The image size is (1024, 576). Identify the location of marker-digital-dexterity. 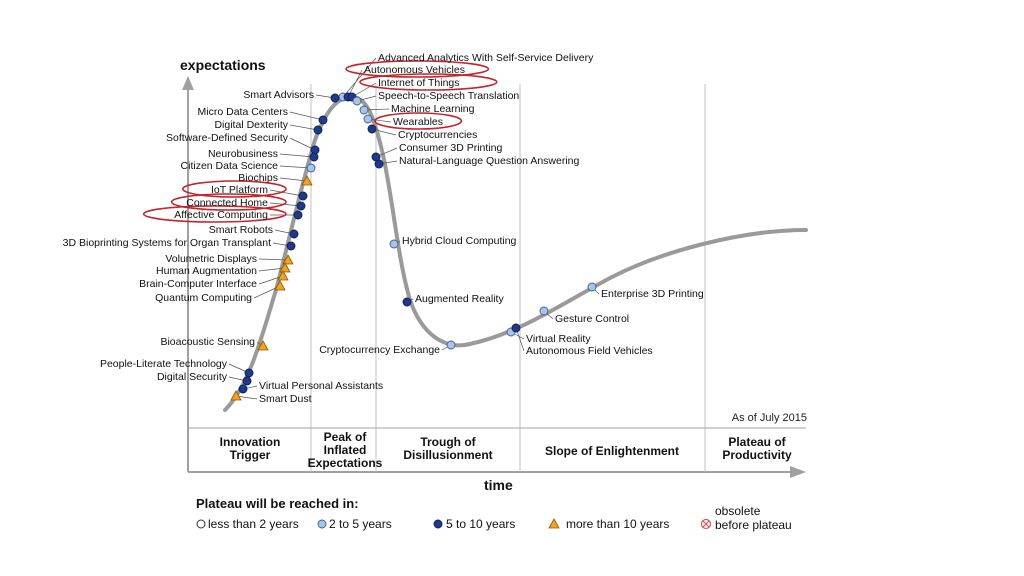
(318, 130).